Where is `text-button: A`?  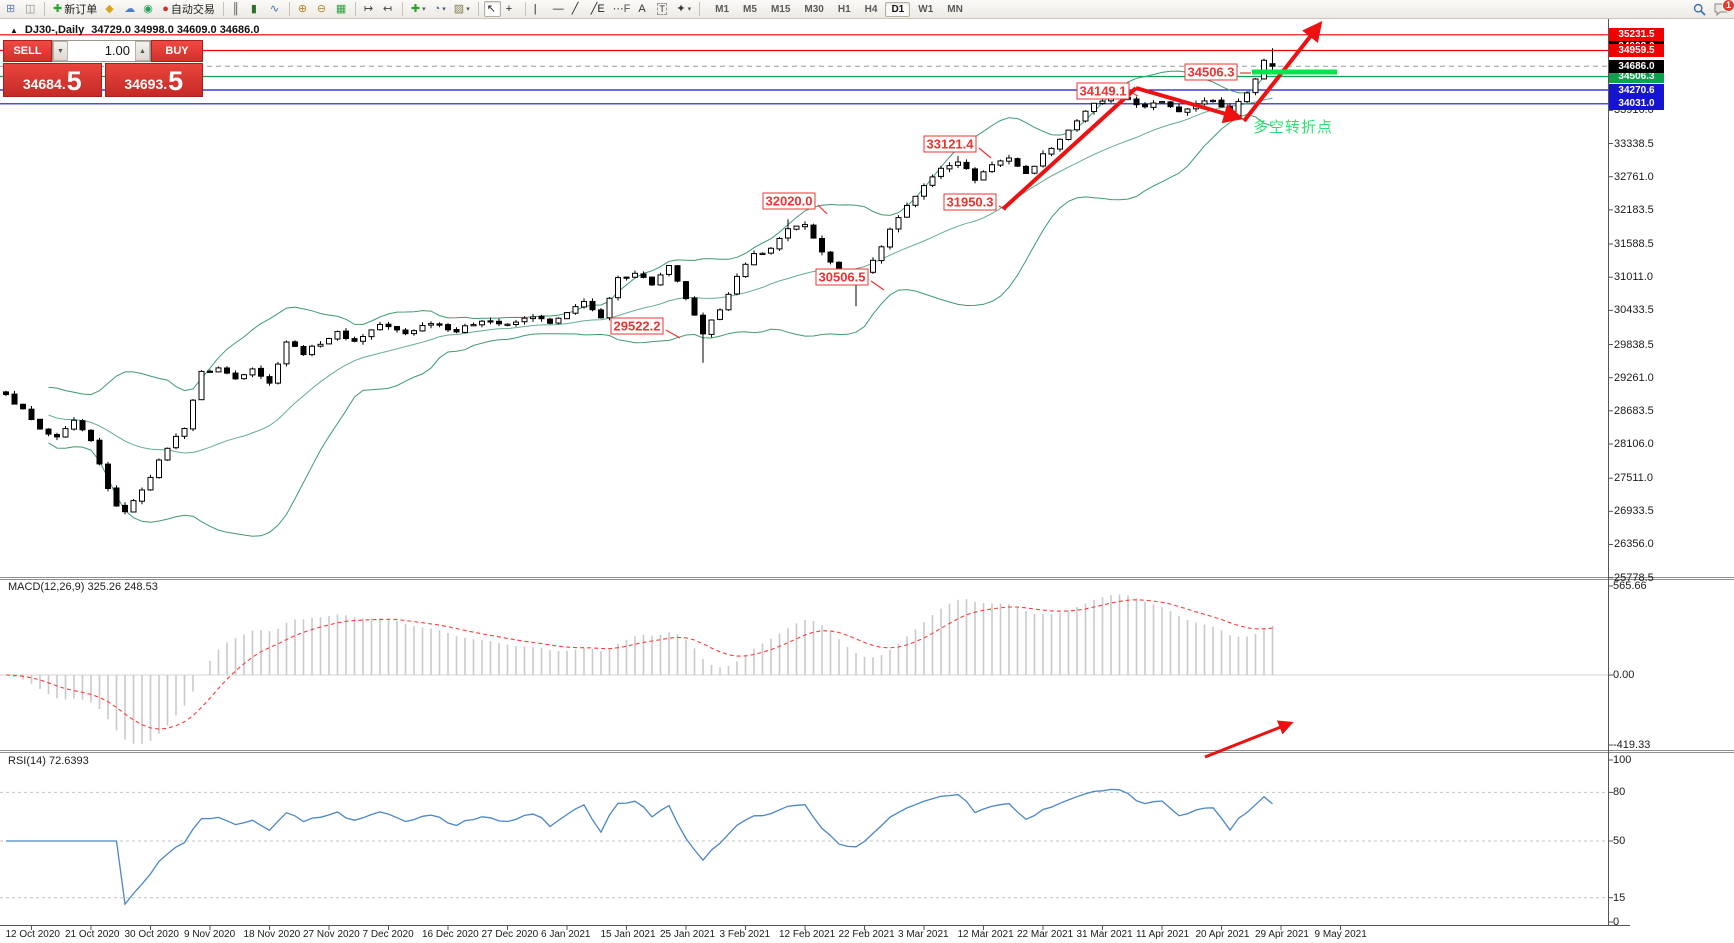 text-button: A is located at coordinates (643, 9).